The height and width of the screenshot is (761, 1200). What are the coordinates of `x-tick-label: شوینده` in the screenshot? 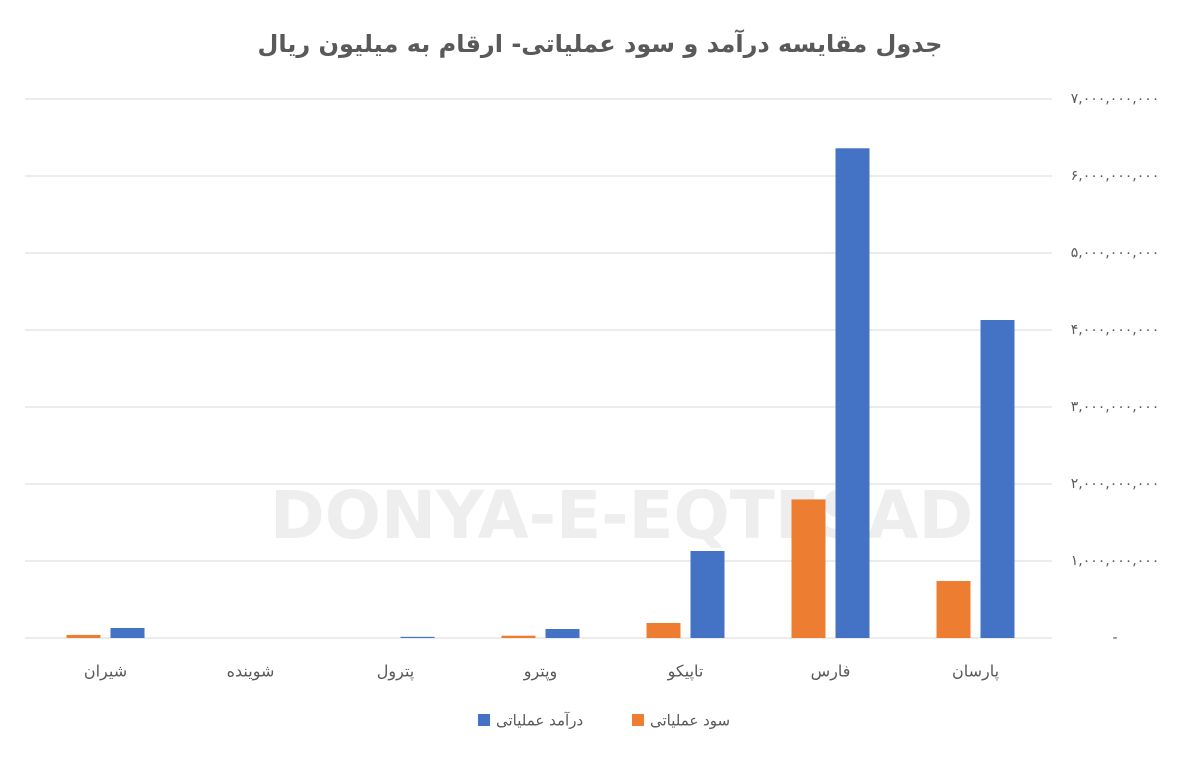 It's located at (251, 672).